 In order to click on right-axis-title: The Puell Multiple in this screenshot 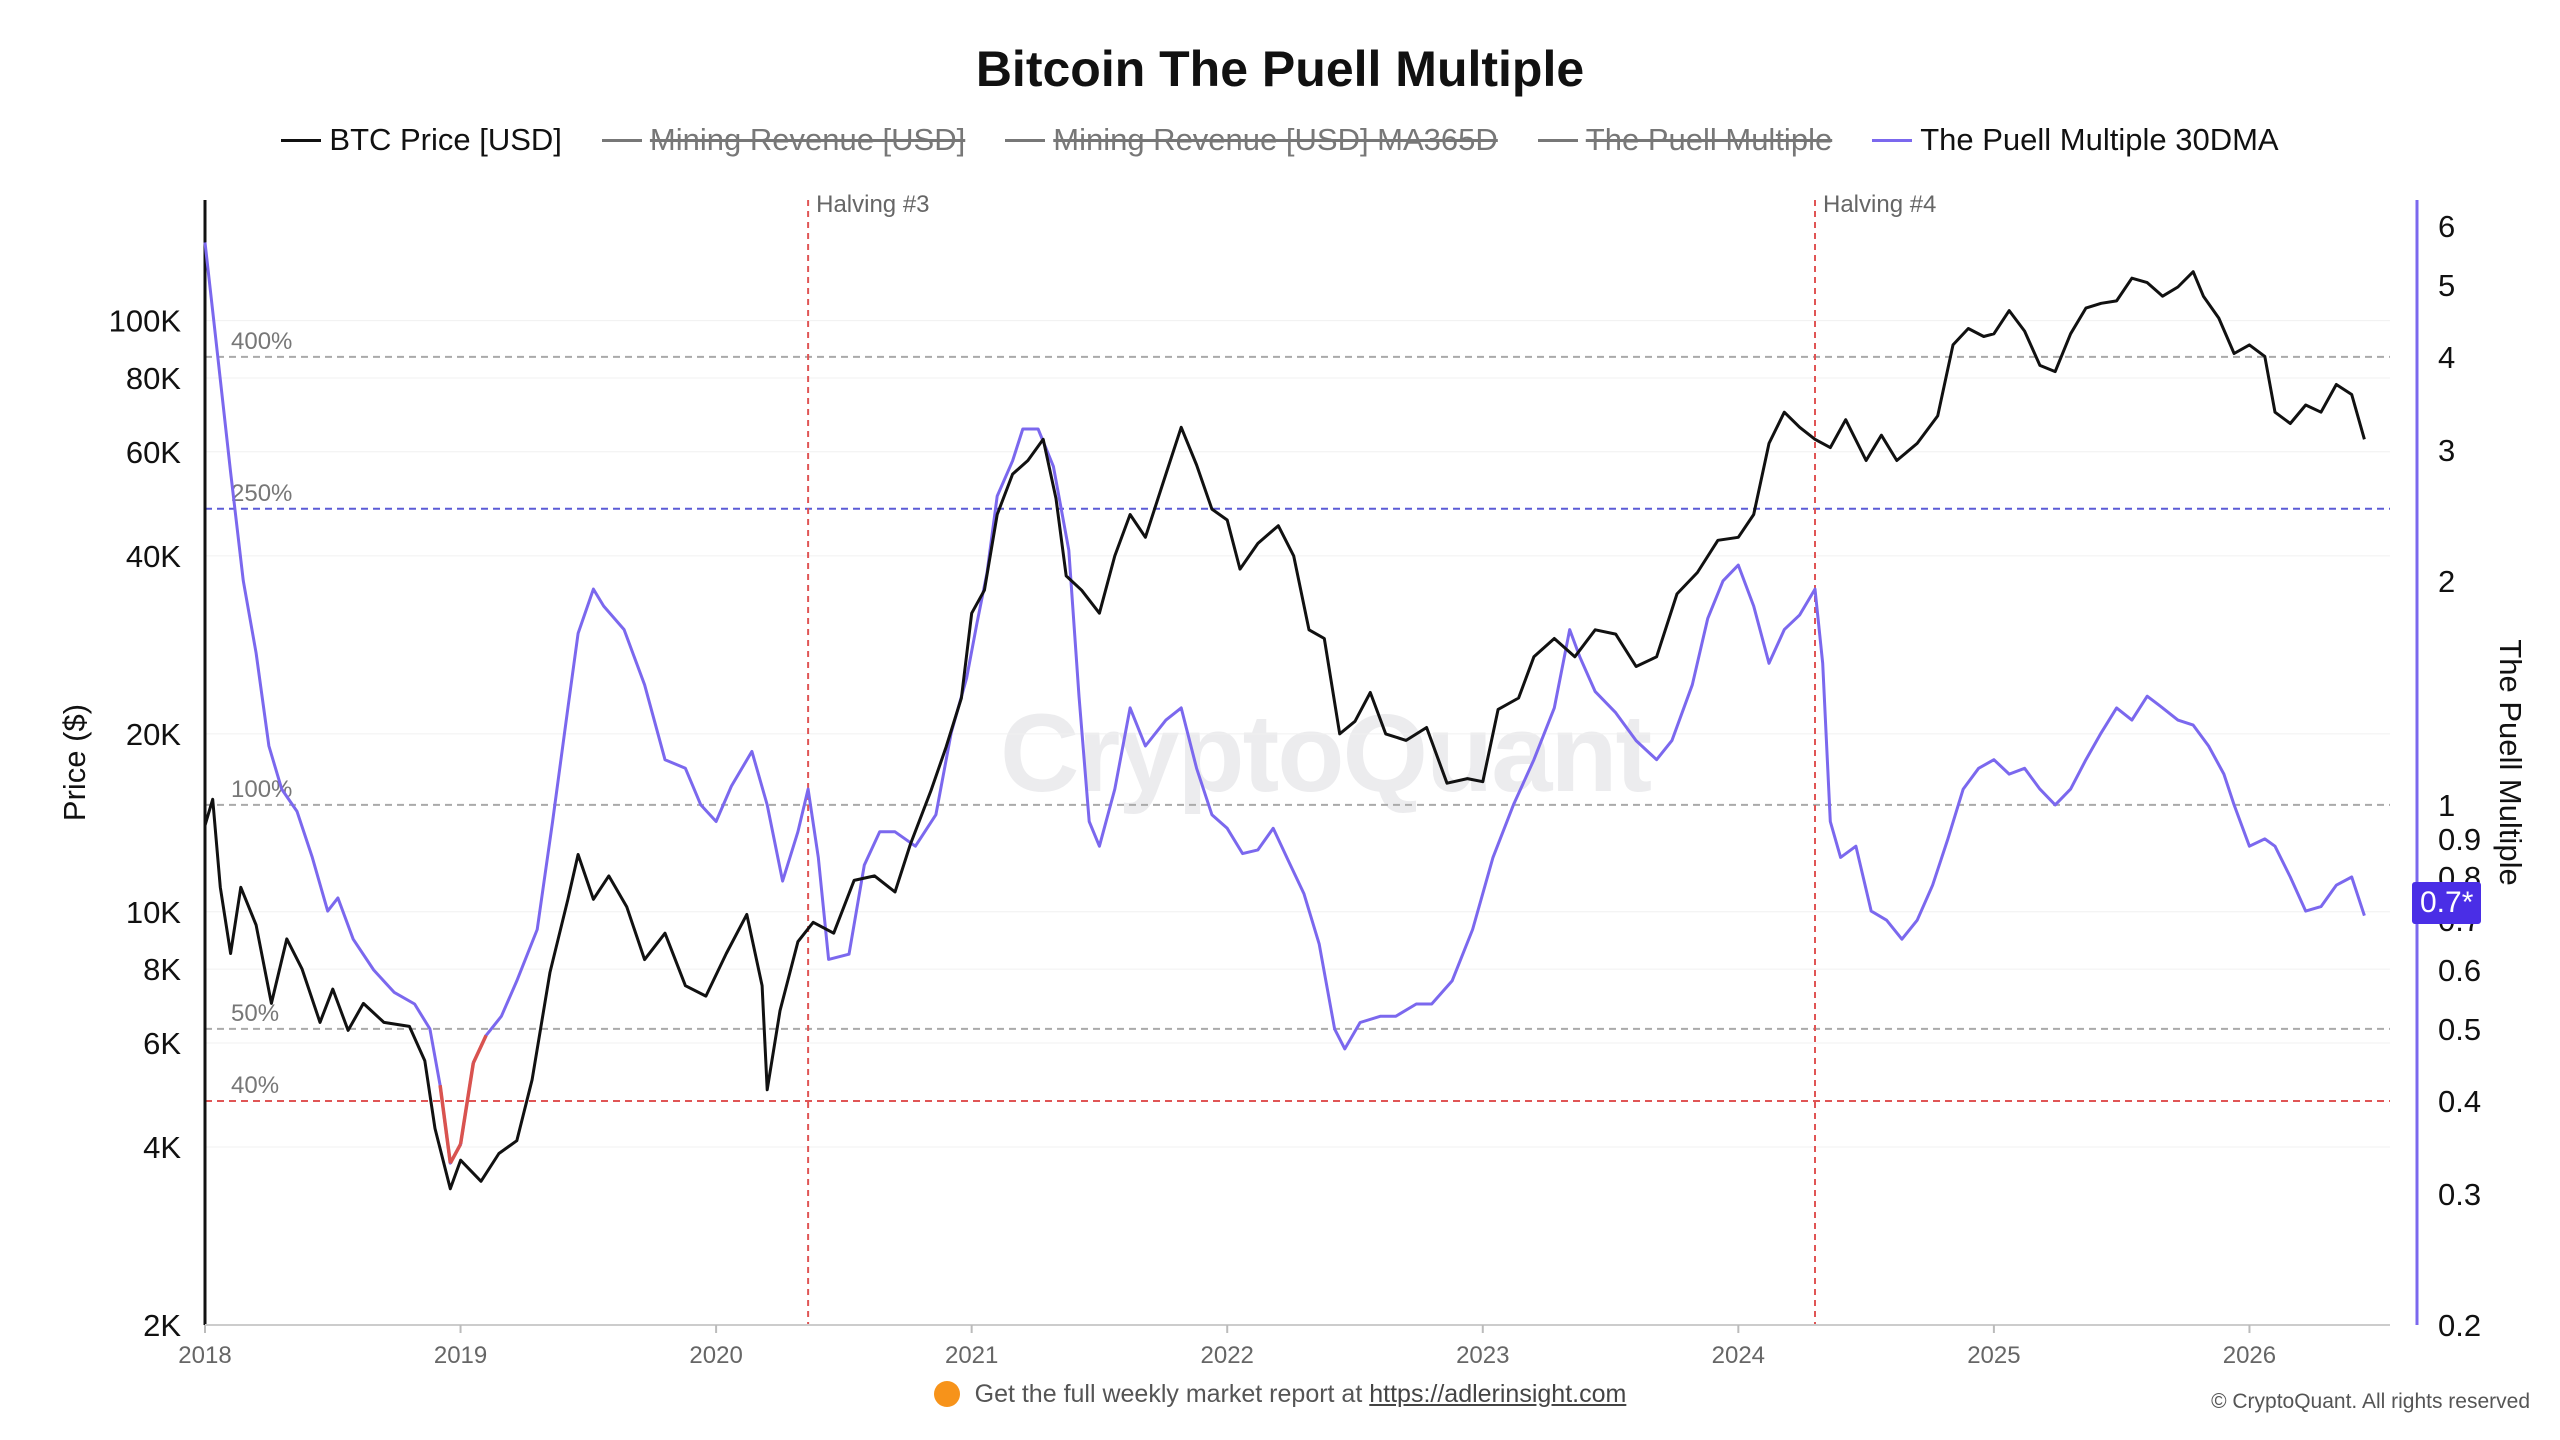, I will do `click(2510, 762)`.